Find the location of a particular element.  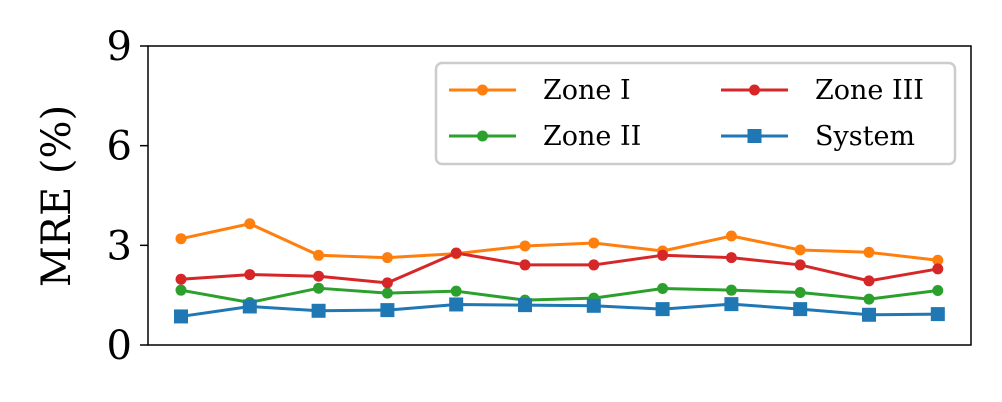

legend-item-zone-ii: Zone II is located at coordinates (545, 136).